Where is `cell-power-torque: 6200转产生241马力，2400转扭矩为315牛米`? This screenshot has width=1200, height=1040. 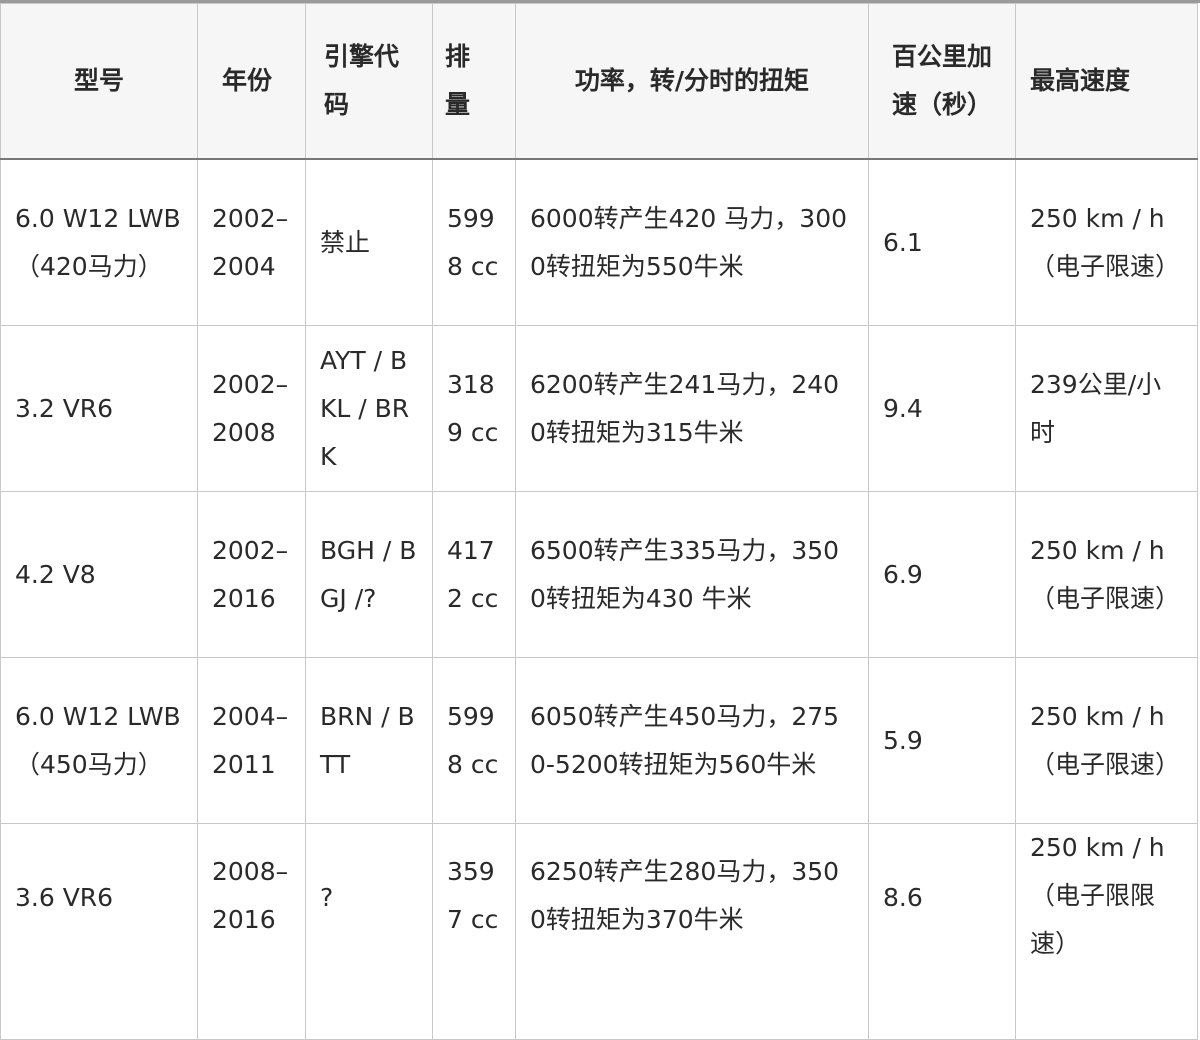 cell-power-torque: 6200转产生241马力，2400转扭矩为315牛米 is located at coordinates (692, 408).